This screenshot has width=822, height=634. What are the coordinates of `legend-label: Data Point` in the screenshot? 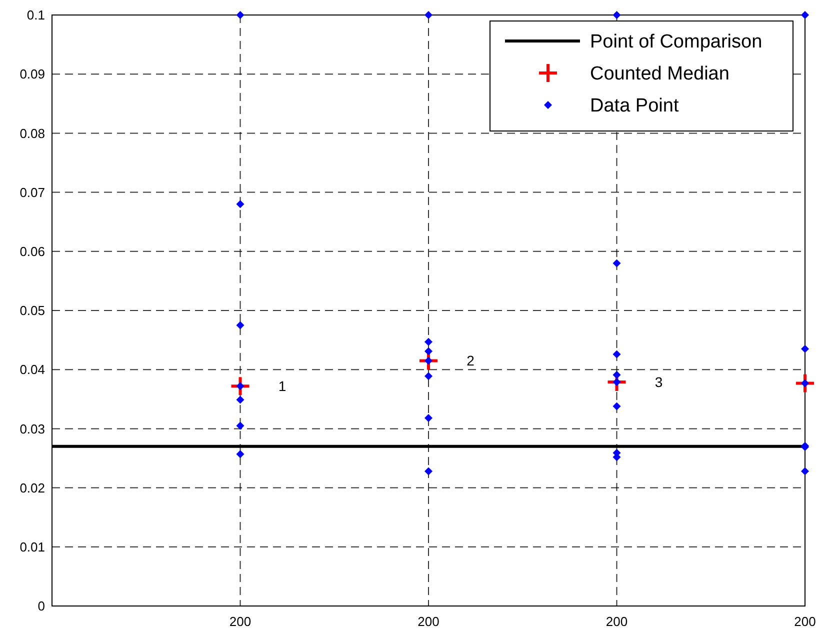 It's located at (635, 106).